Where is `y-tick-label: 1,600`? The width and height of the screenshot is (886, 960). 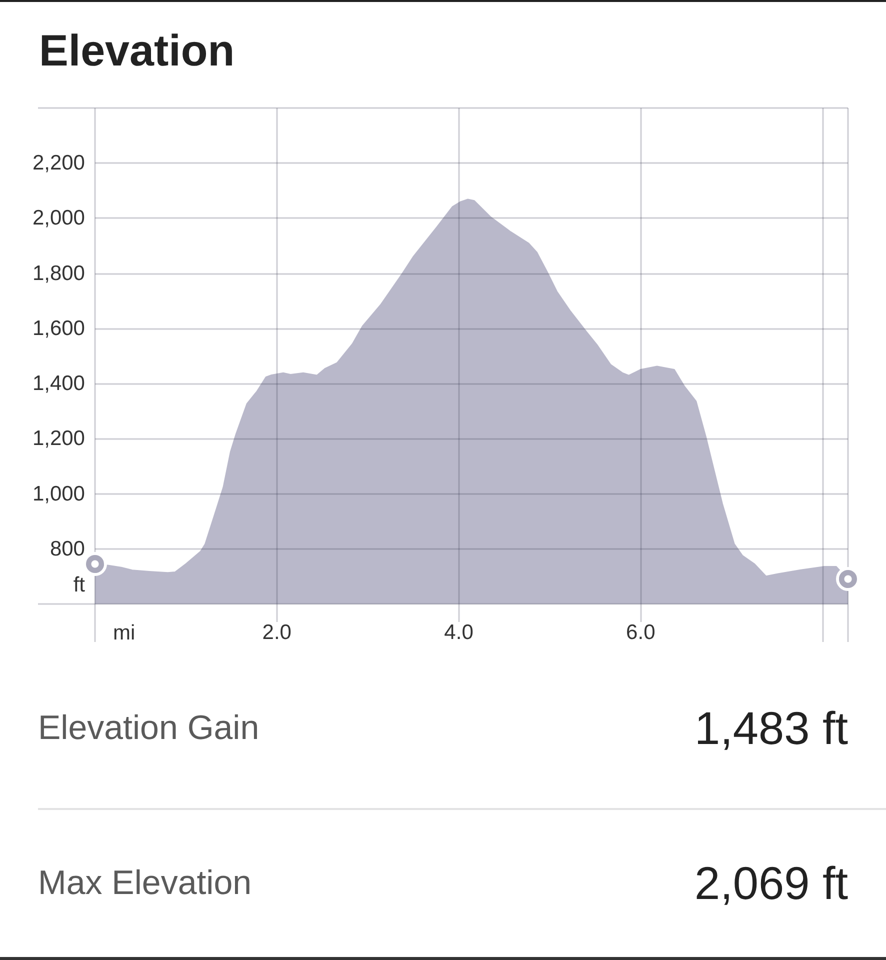
y-tick-label: 1,600 is located at coordinates (58, 328).